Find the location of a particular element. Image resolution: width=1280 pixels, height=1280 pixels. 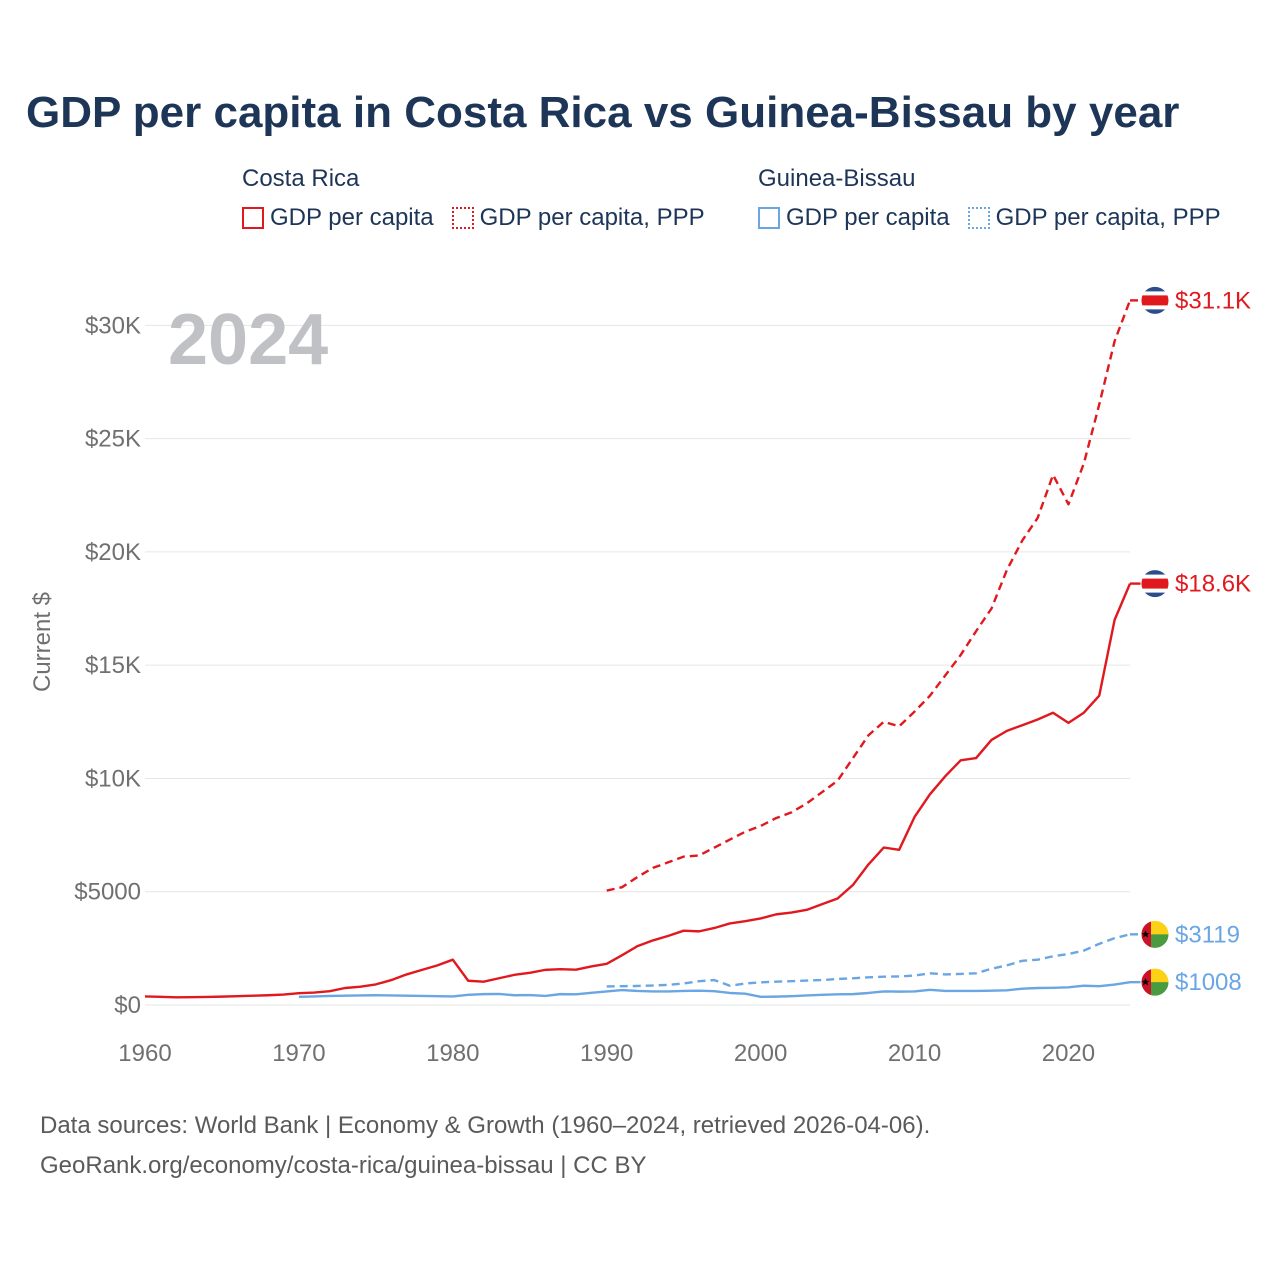

y-axis-ticks: $0 $5000 $10K $15K $20K $25K $30K is located at coordinates (107, 665).